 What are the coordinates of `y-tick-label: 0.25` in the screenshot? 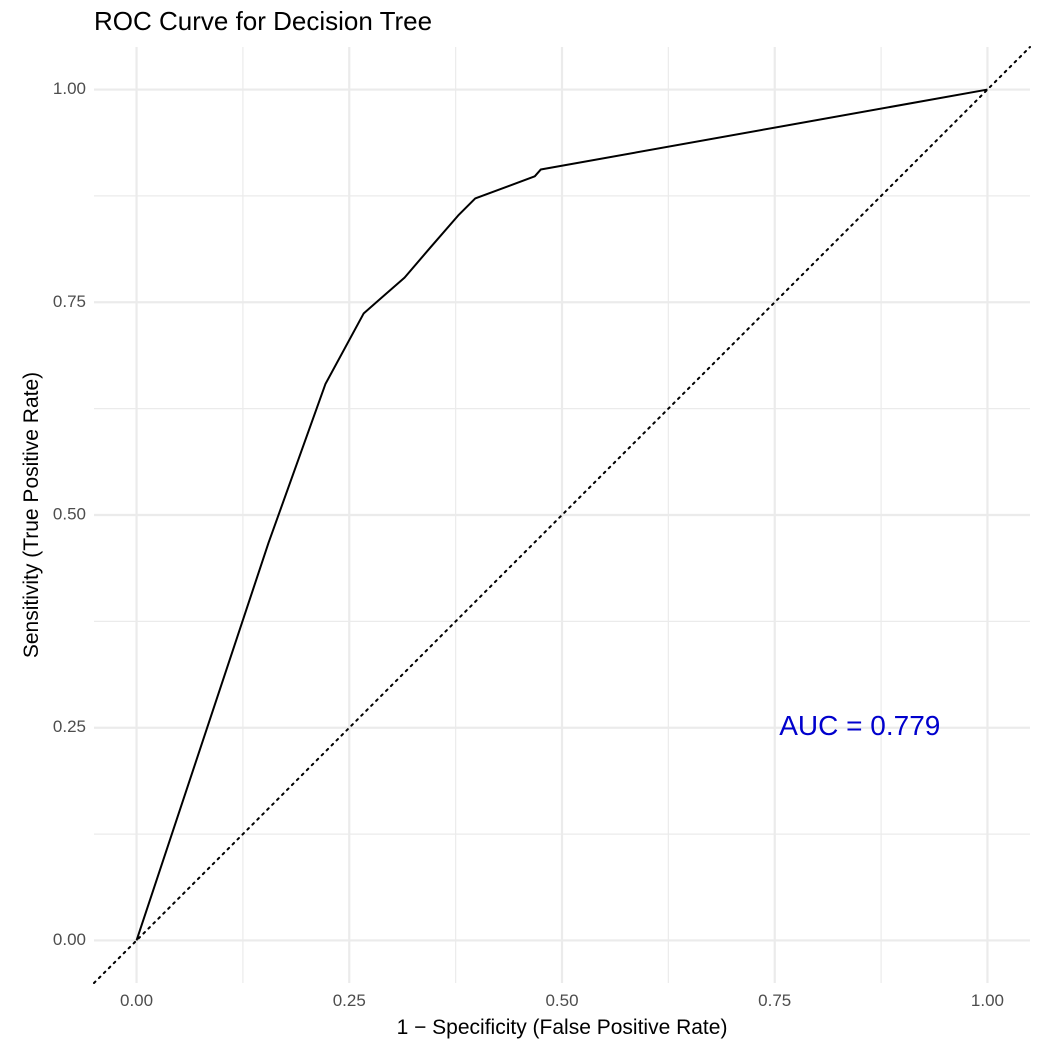 It's located at (69, 726).